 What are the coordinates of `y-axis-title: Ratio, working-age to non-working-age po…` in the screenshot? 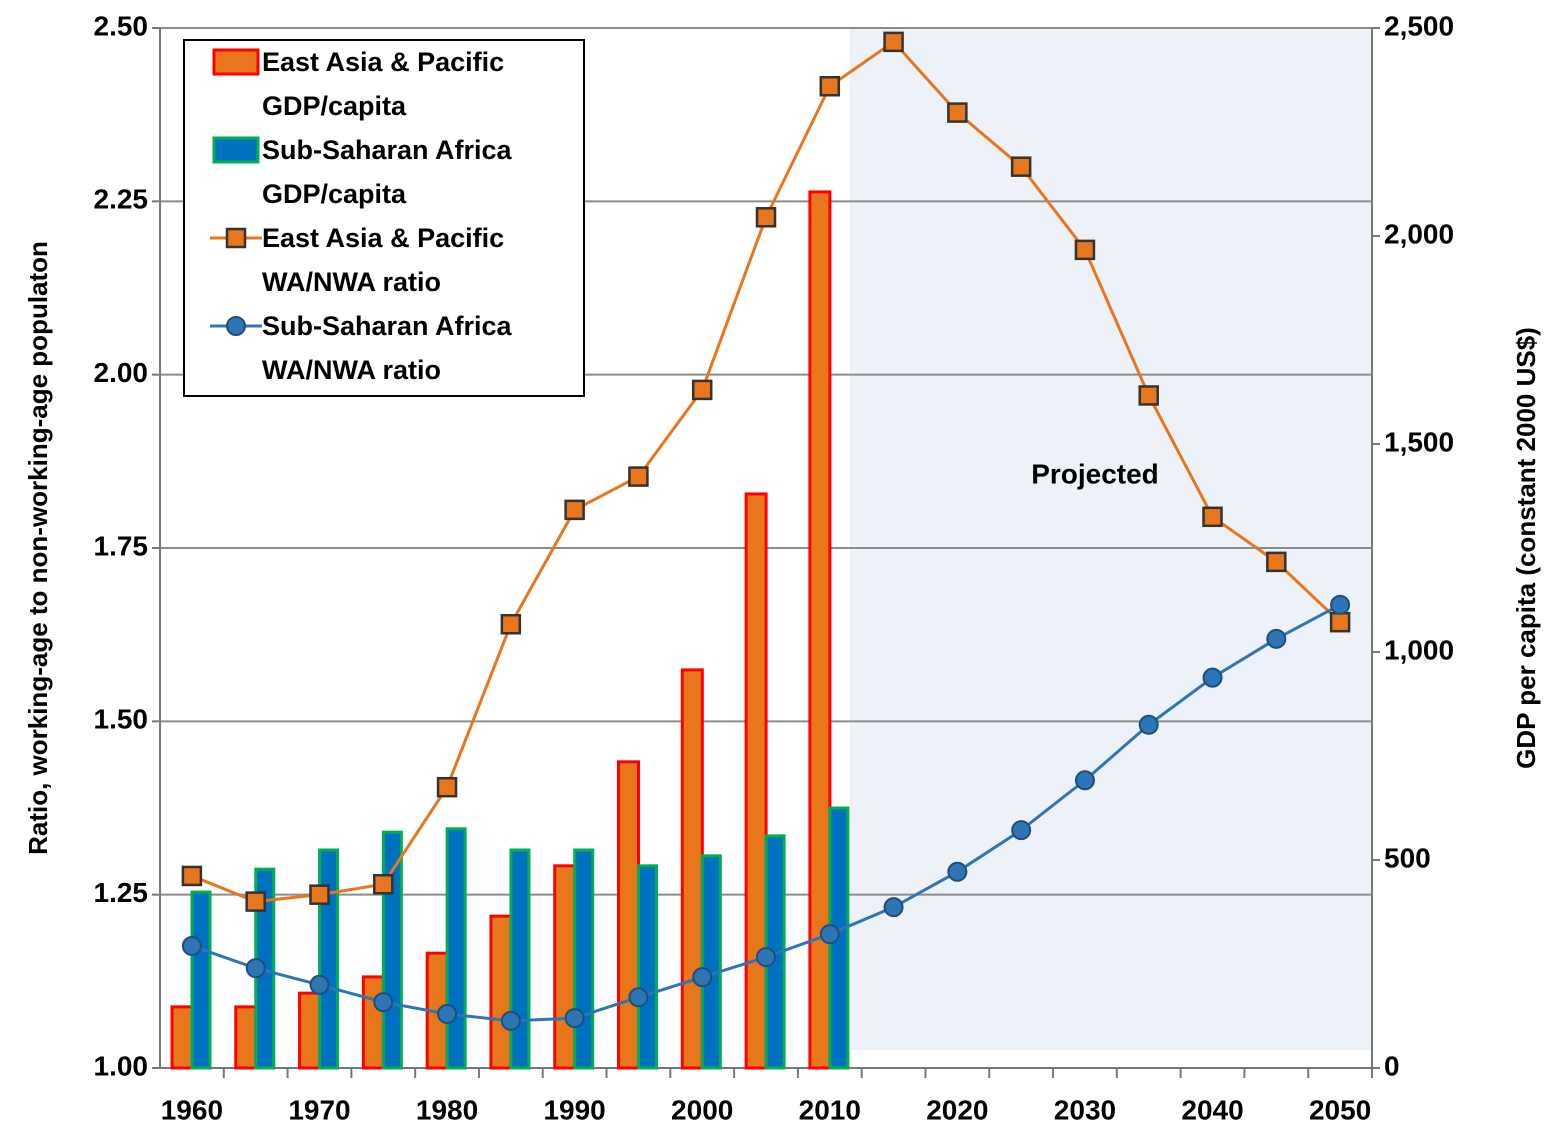 It's located at (38, 548).